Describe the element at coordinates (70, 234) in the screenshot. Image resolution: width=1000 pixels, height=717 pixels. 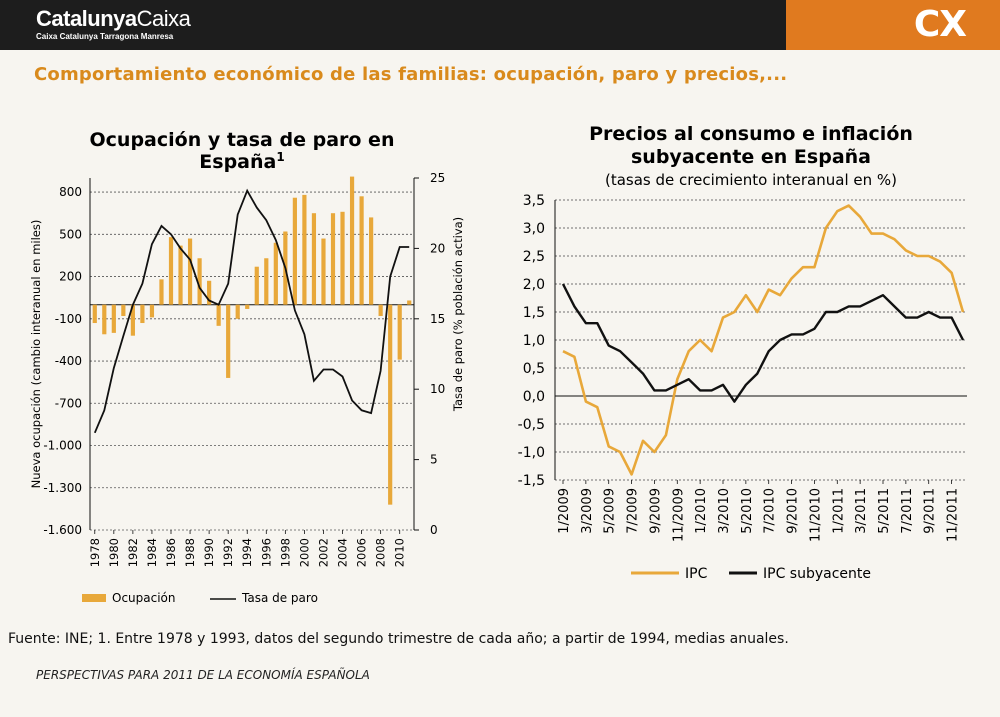
I see `chart1-ytick-label: 500` at that location.